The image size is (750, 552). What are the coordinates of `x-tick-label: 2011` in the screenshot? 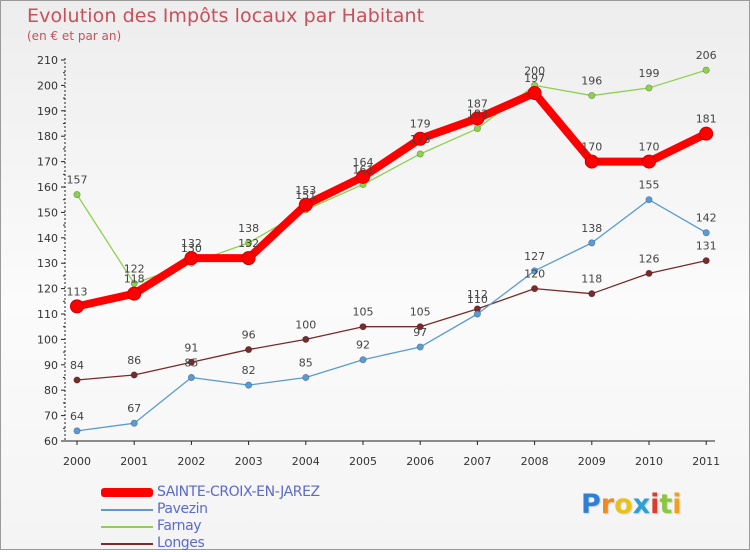 It's located at (706, 461).